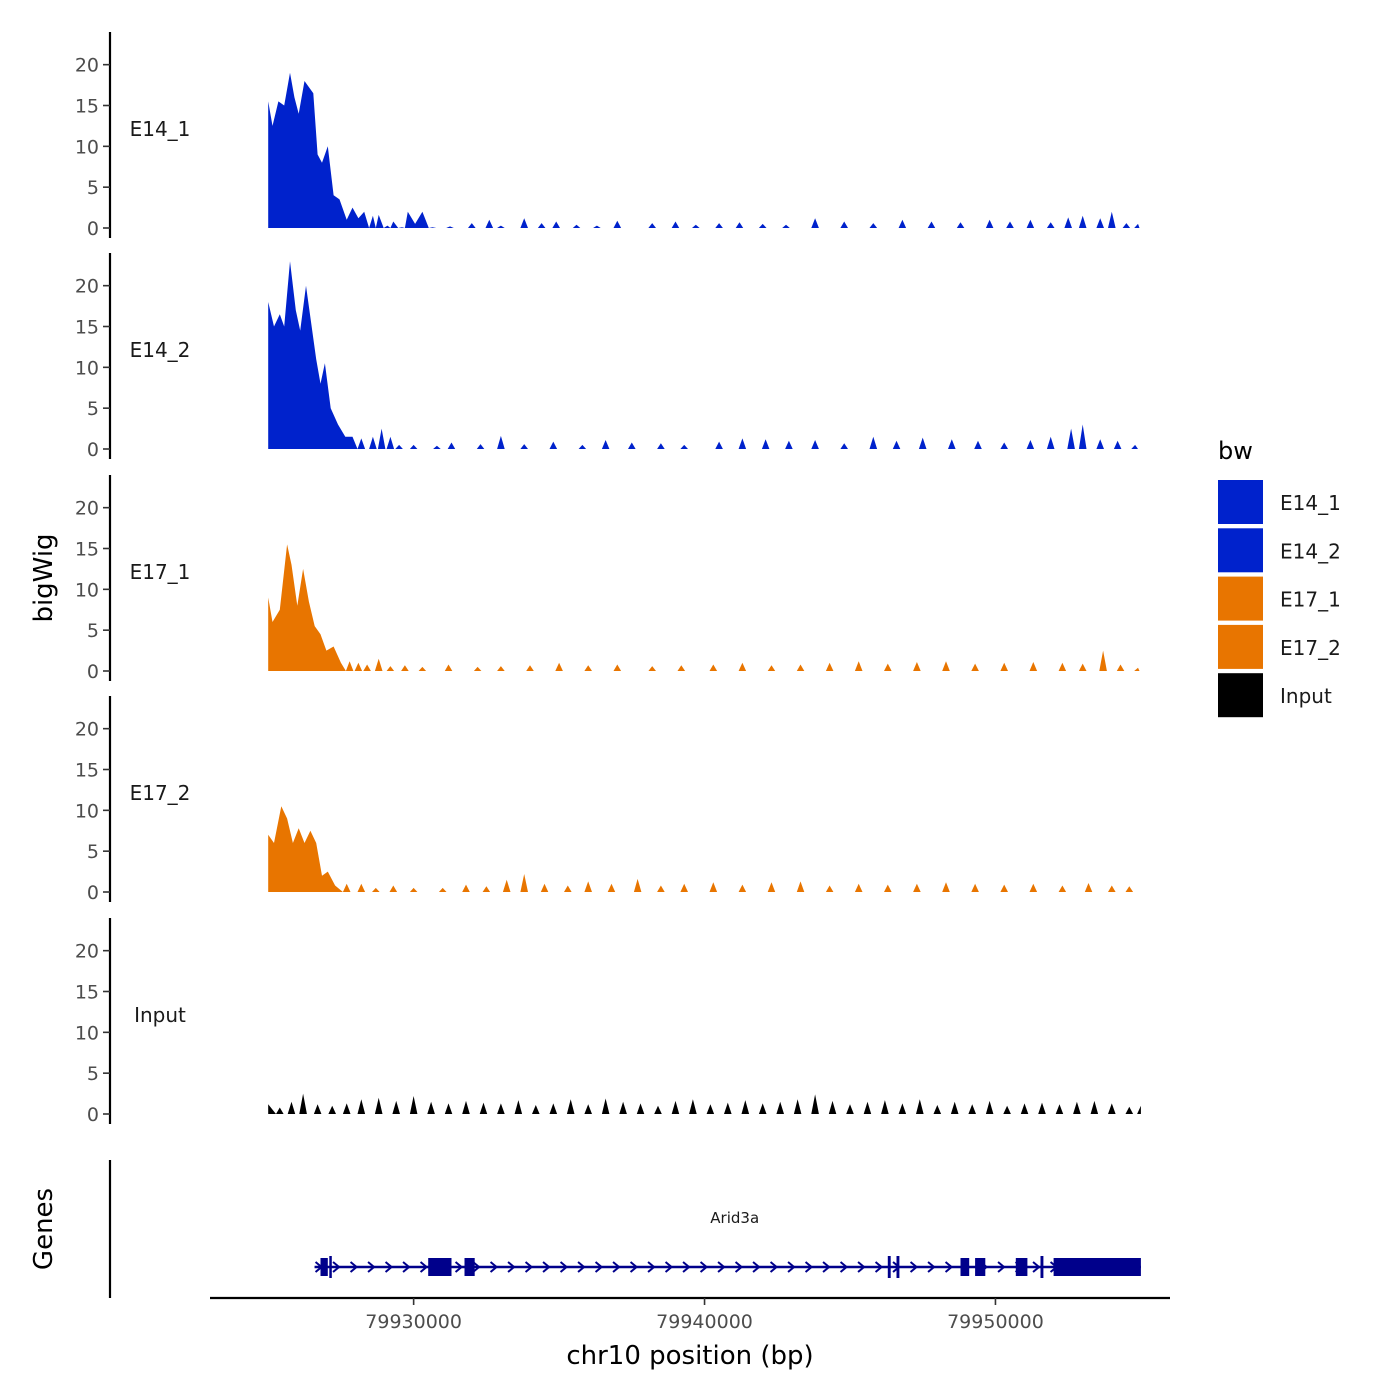 This screenshot has width=1400, height=1400. I want to click on track-label-e17-2: E17_2, so click(160, 793).